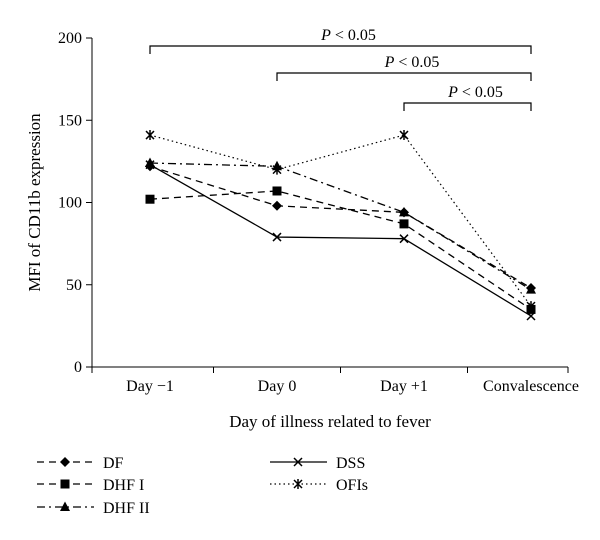  What do you see at coordinates (404, 386) in the screenshot?
I see `x-tick-label: Day +1` at bounding box center [404, 386].